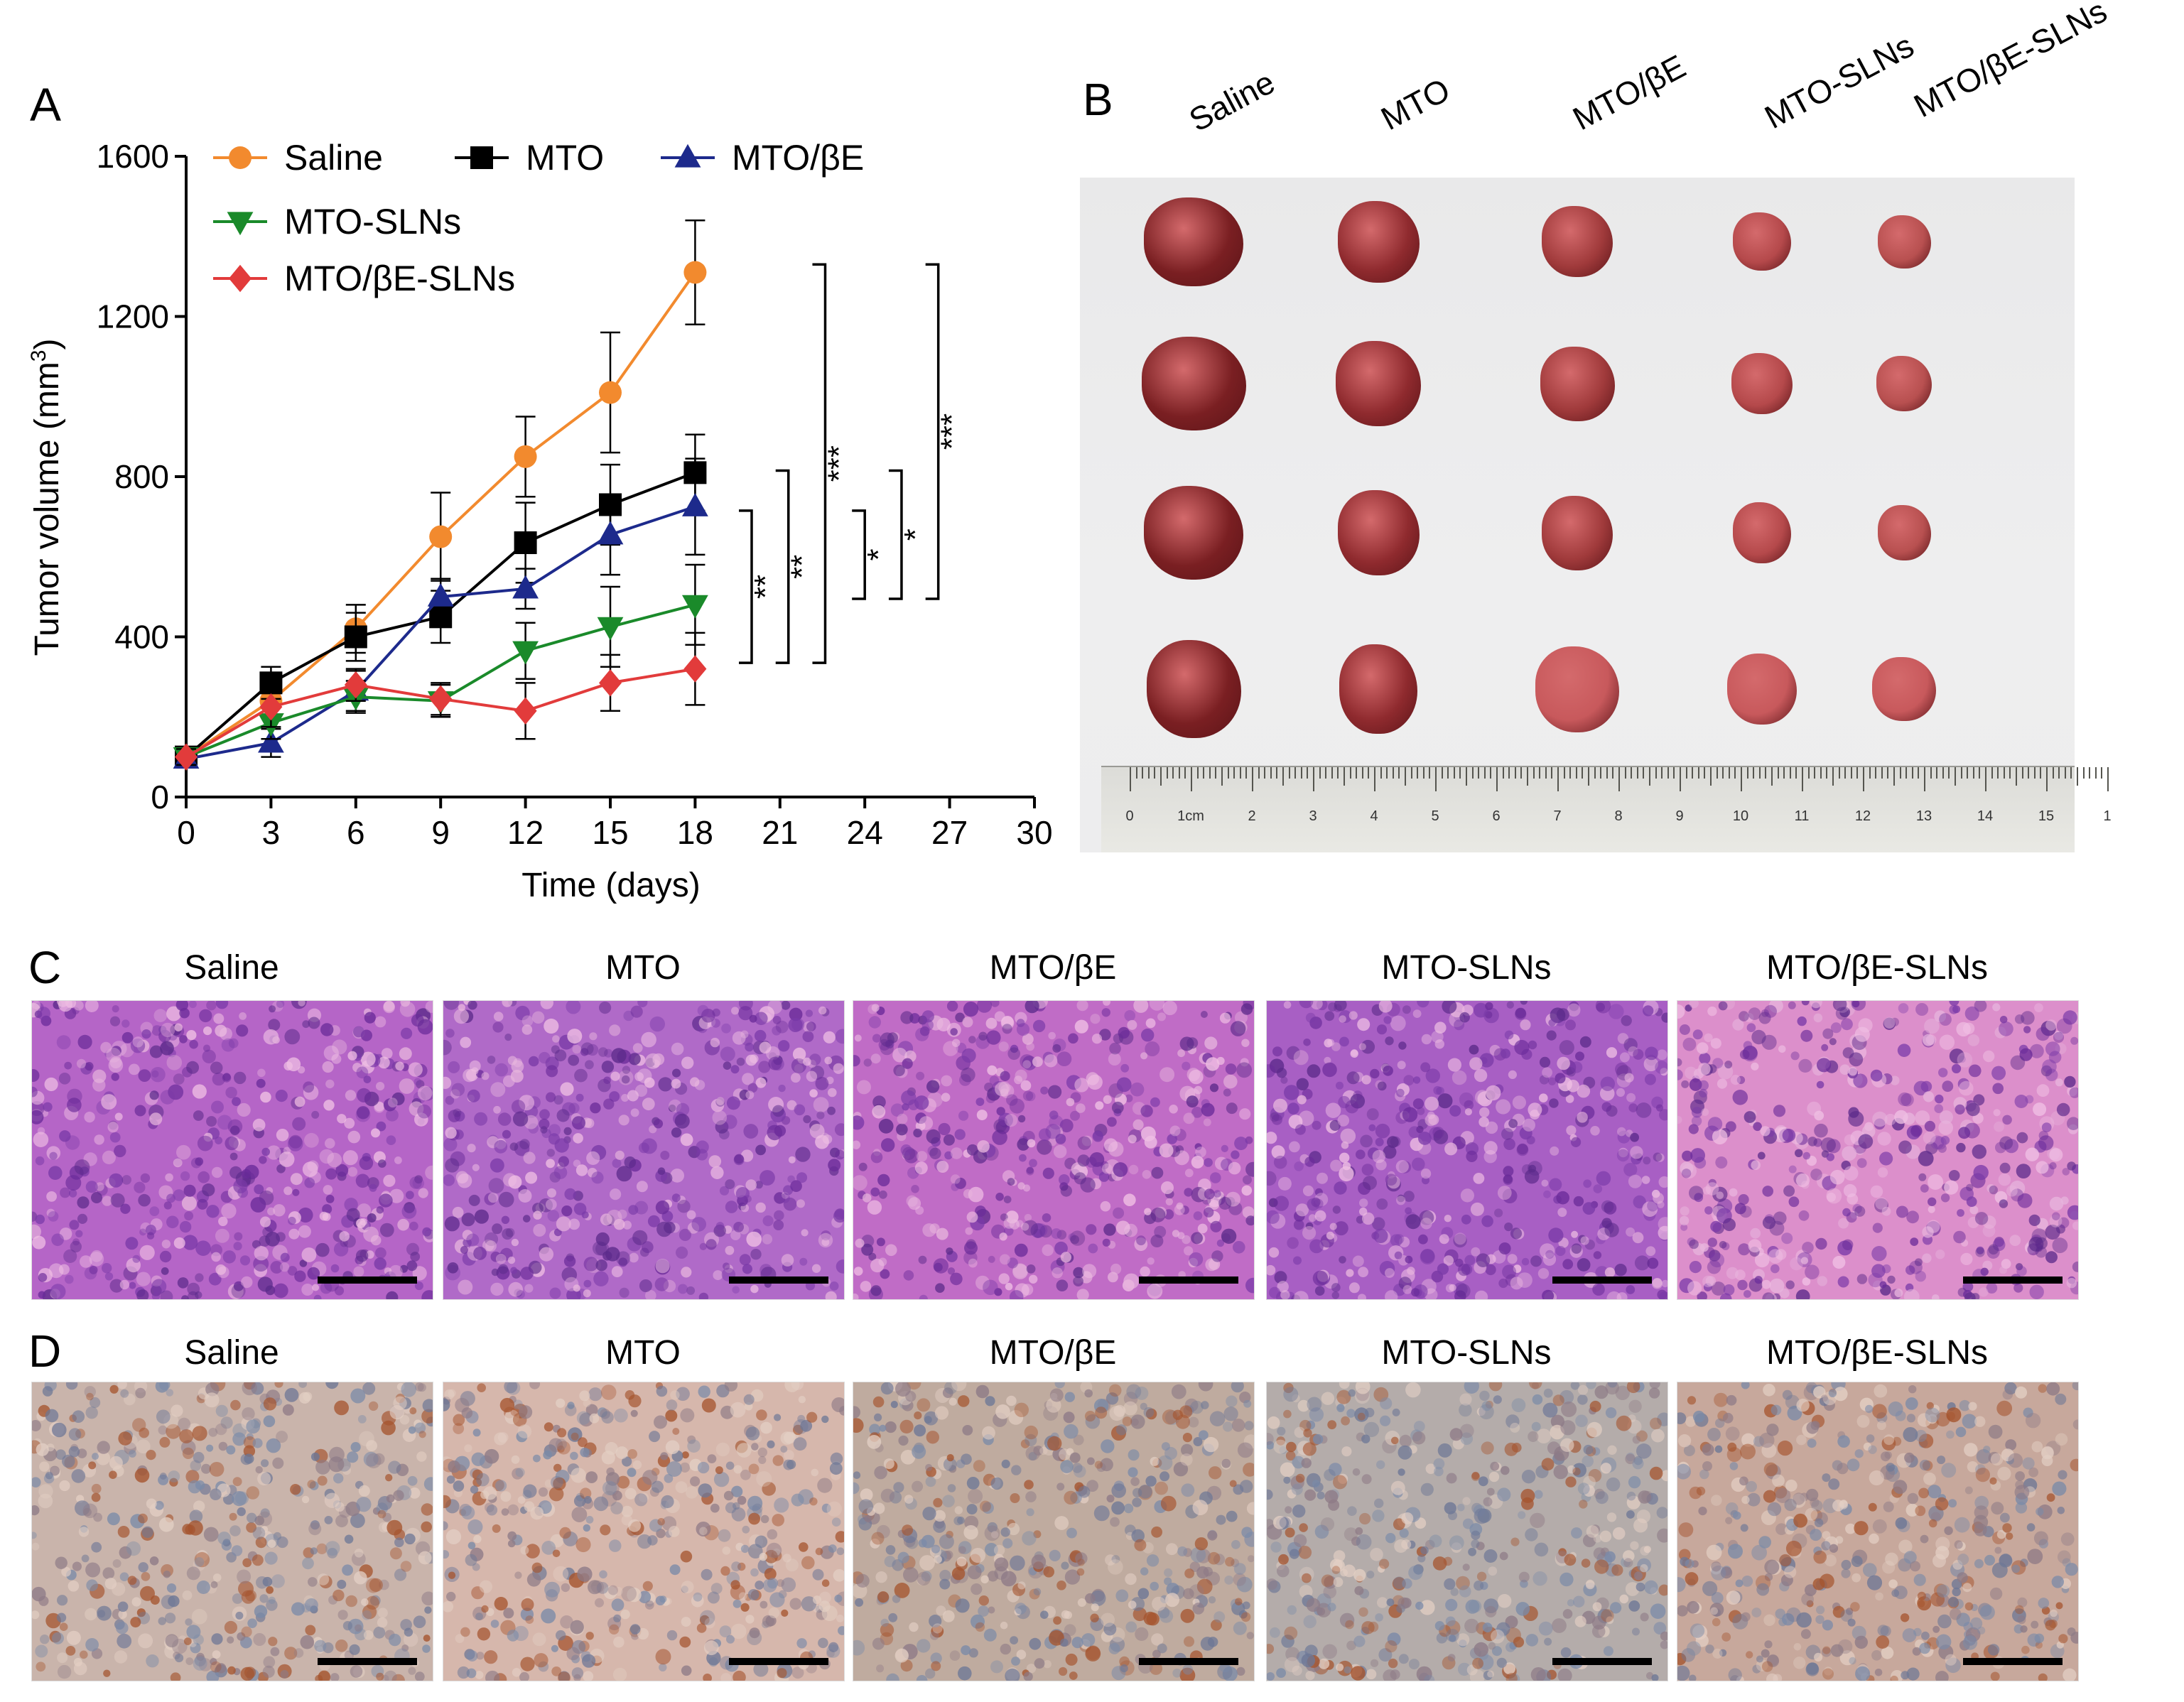  What do you see at coordinates (142, 638) in the screenshot?
I see `y-tick-label: 400` at bounding box center [142, 638].